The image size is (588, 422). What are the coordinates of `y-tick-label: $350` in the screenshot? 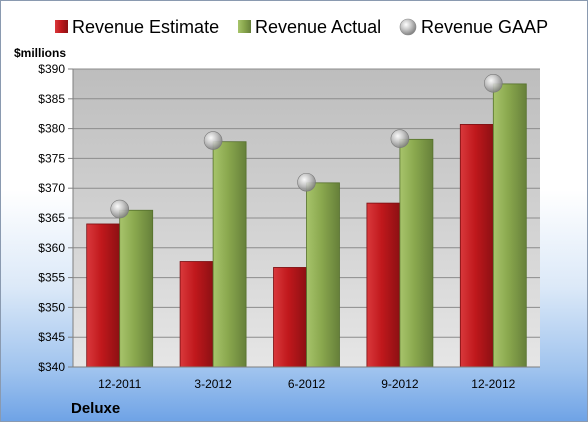 It's located at (51, 307).